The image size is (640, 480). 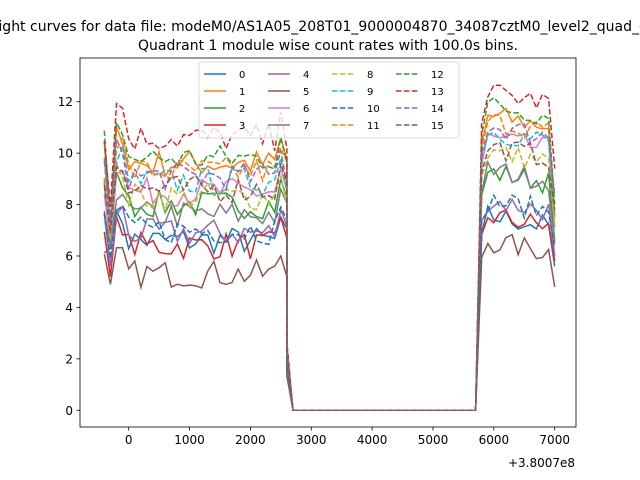 I want to click on legend-box, so click(x=329, y=100).